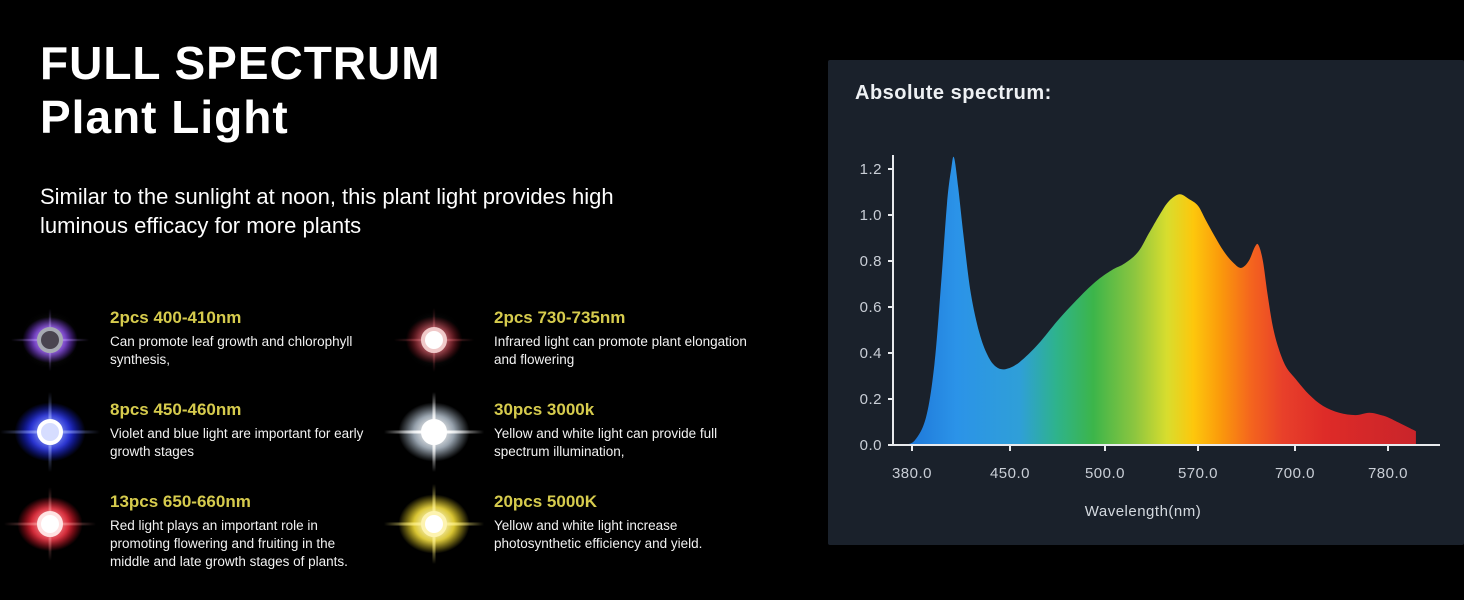 The width and height of the screenshot is (1464, 600). I want to click on blue-led-glow-icon, so click(50, 432).